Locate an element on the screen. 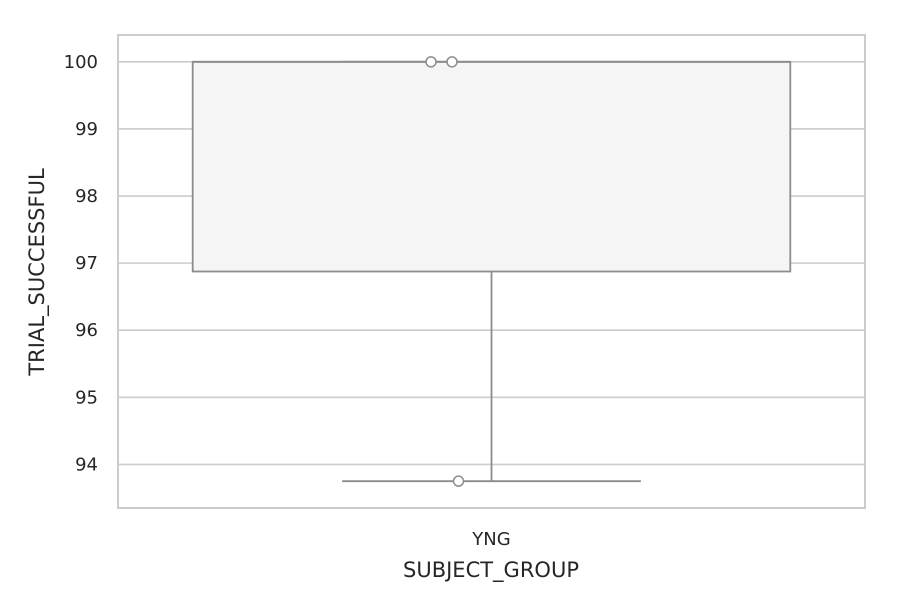 The image size is (900, 604). y-tick-label: 98 is located at coordinates (86, 196).